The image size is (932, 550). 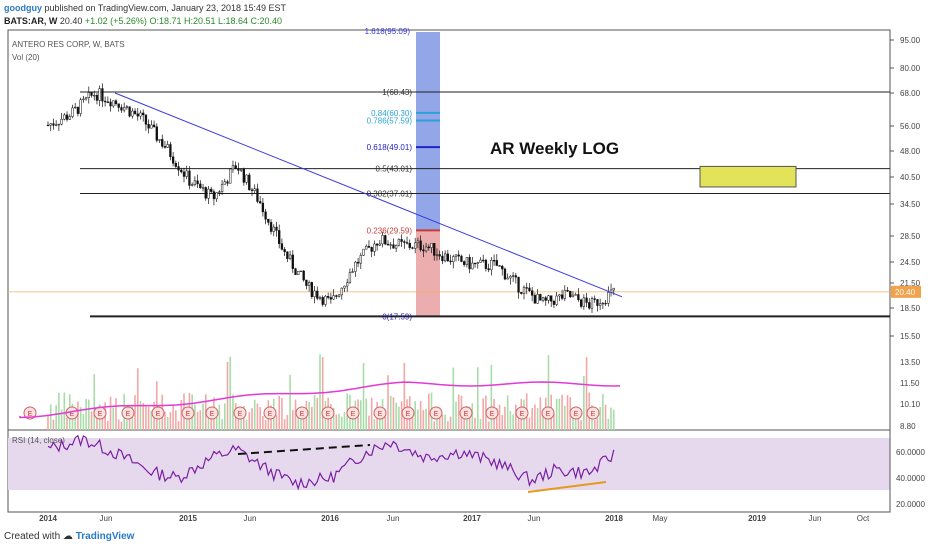 I want to click on time-tick-label: Jun, so click(x=534, y=518).